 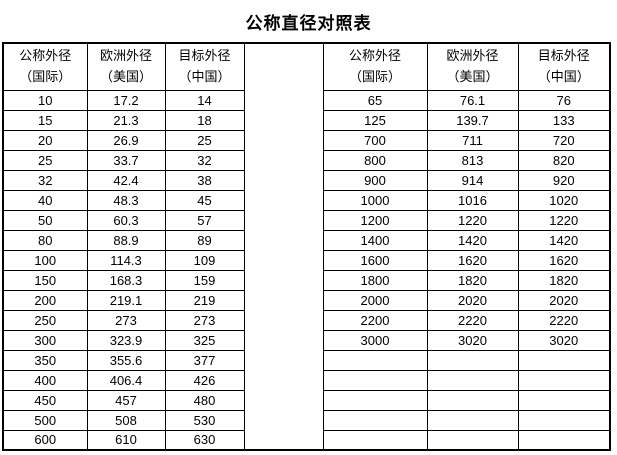 What do you see at coordinates (45, 280) in the screenshot?
I see `table-cell: 150` at bounding box center [45, 280].